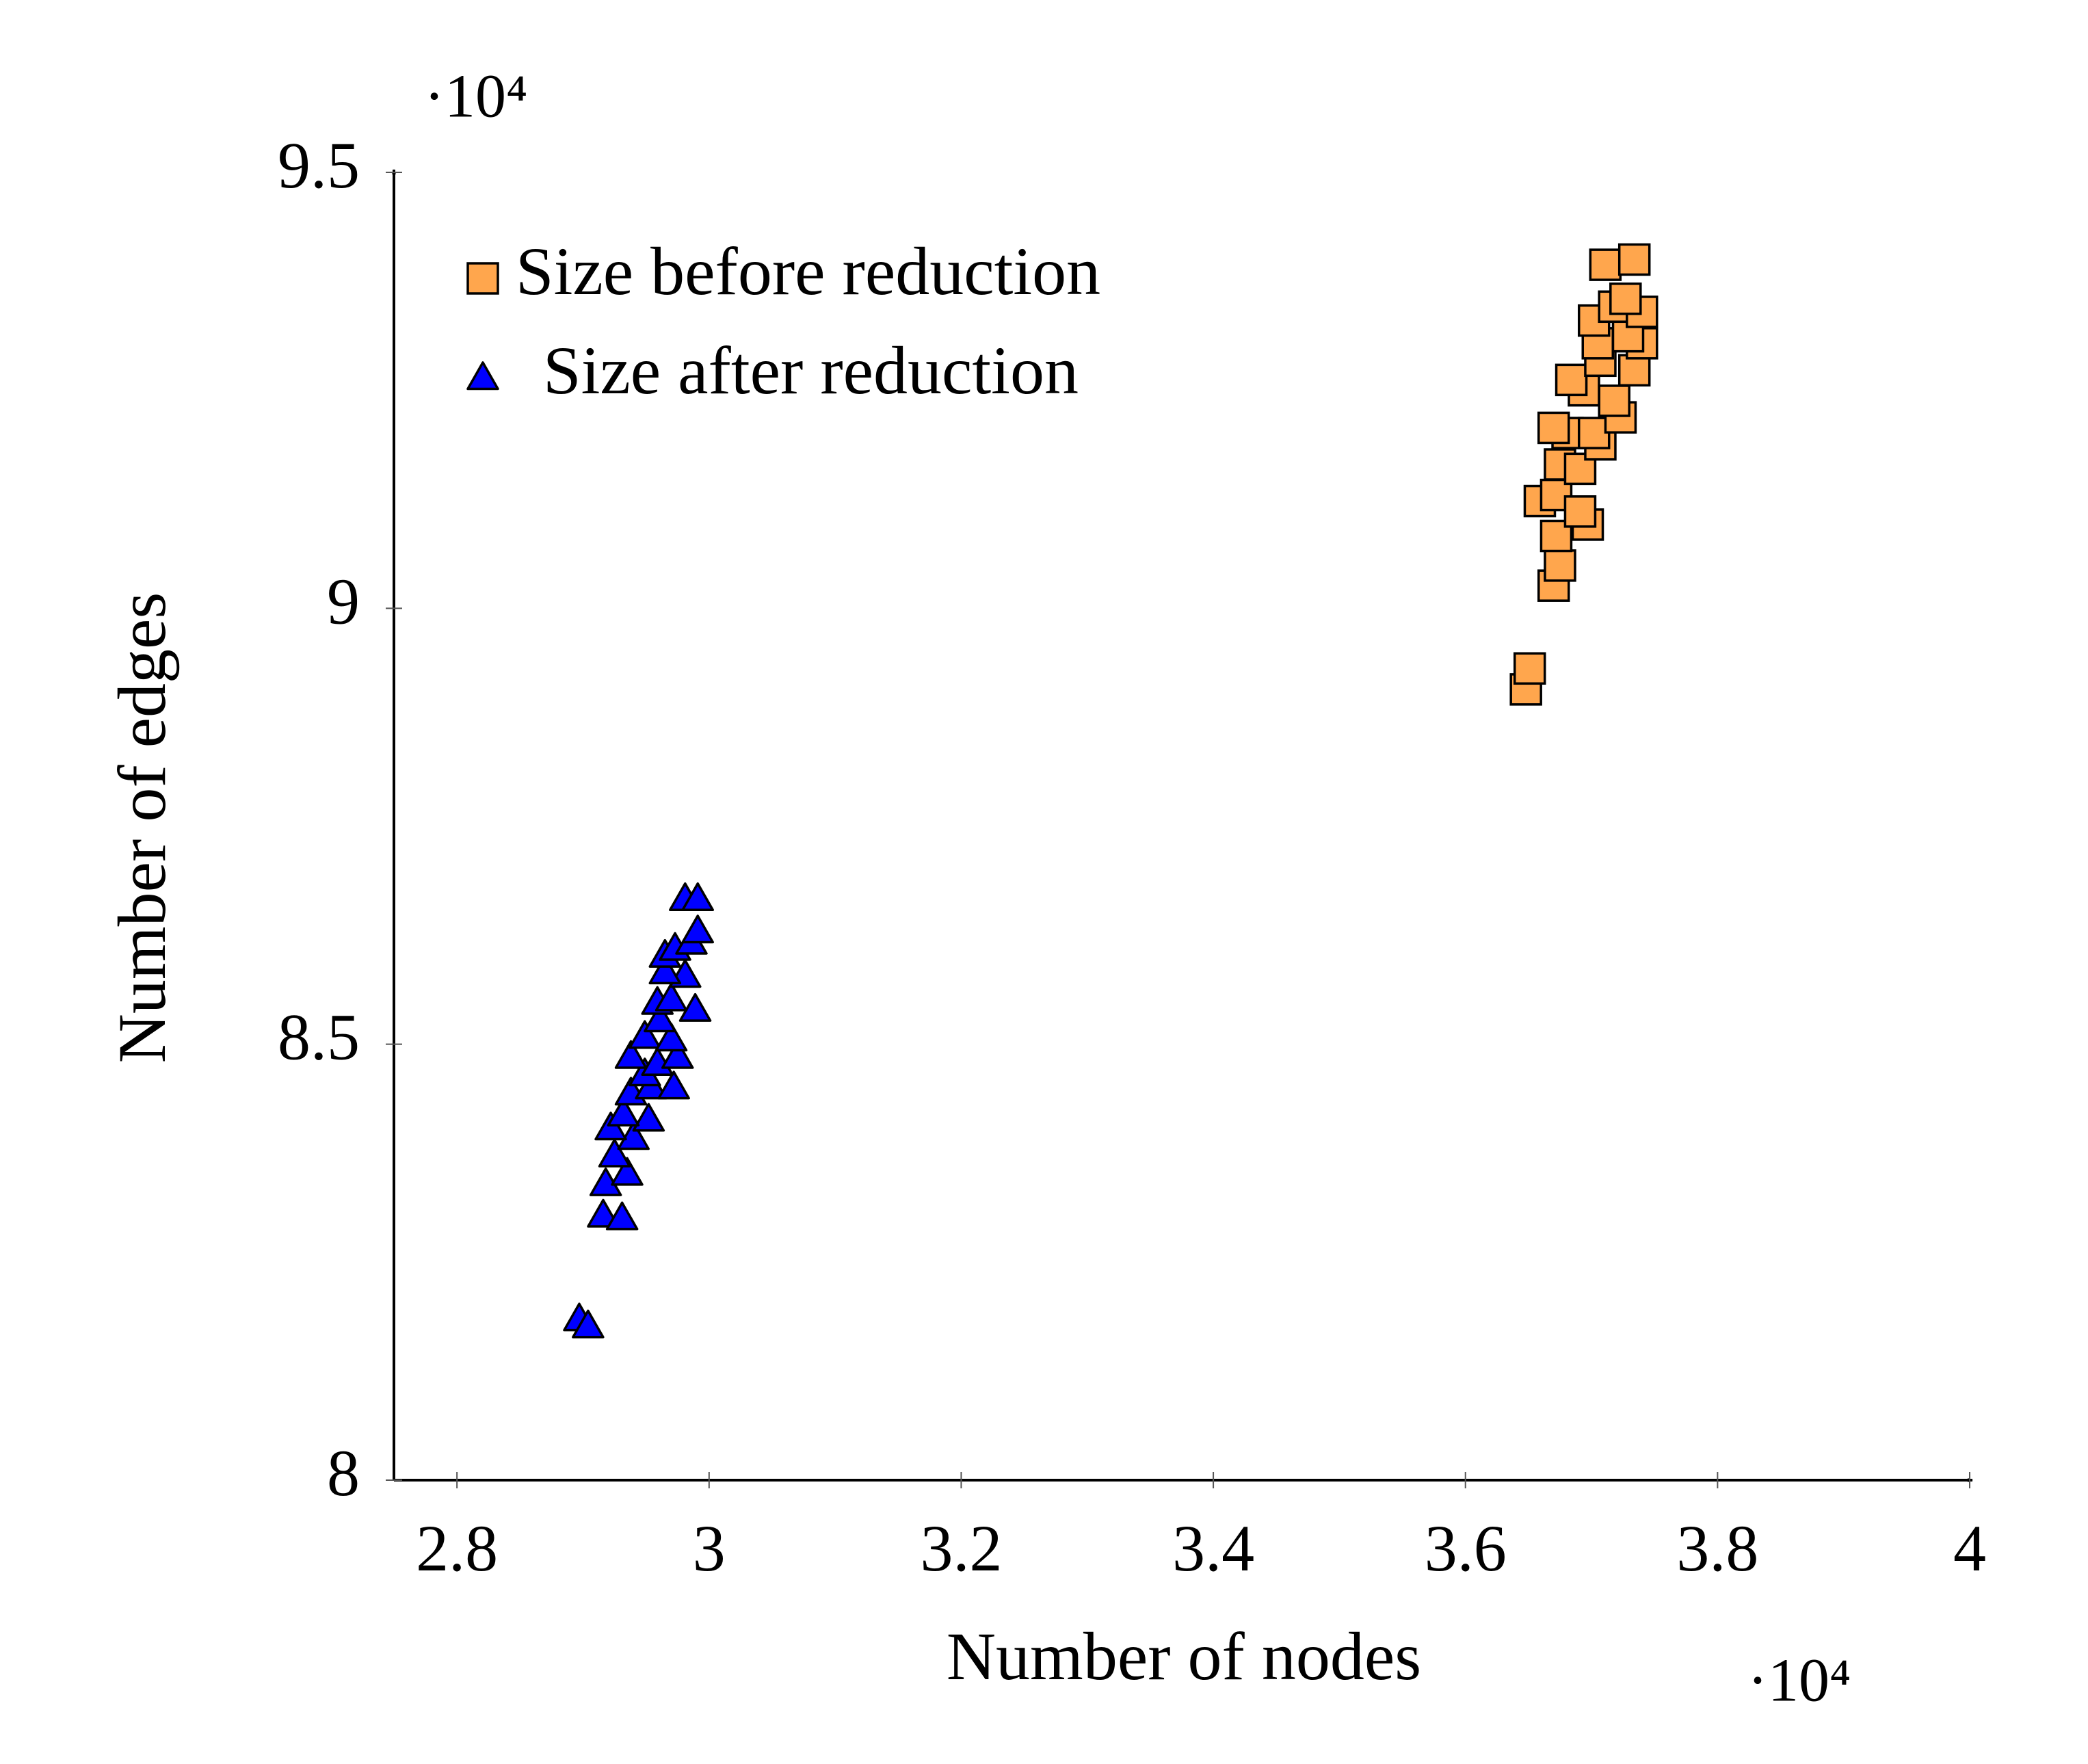  What do you see at coordinates (1799, 1681) in the screenshot?
I see `x-scale-label: ·10⁴` at bounding box center [1799, 1681].